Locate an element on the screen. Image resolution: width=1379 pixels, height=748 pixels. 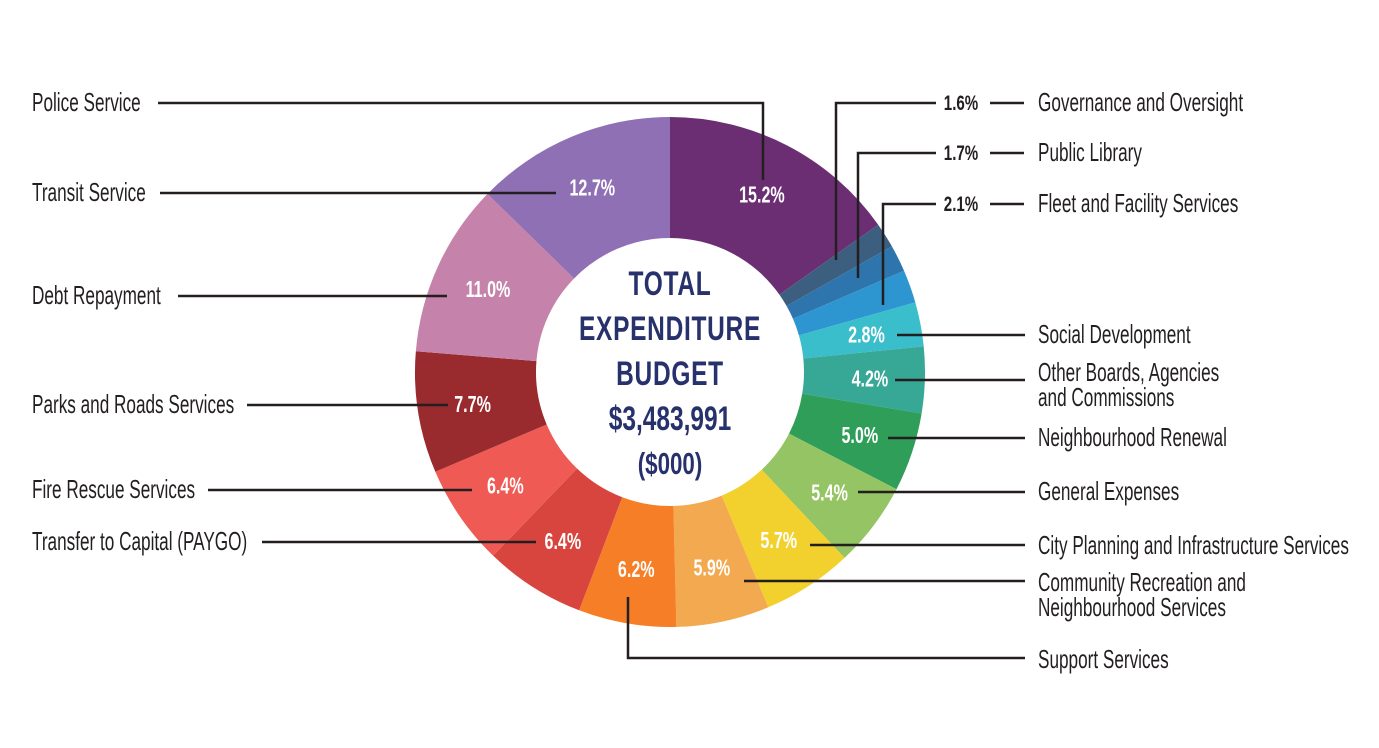
slice-other-boards-agencies-and-commissions is located at coordinates (864, 380).